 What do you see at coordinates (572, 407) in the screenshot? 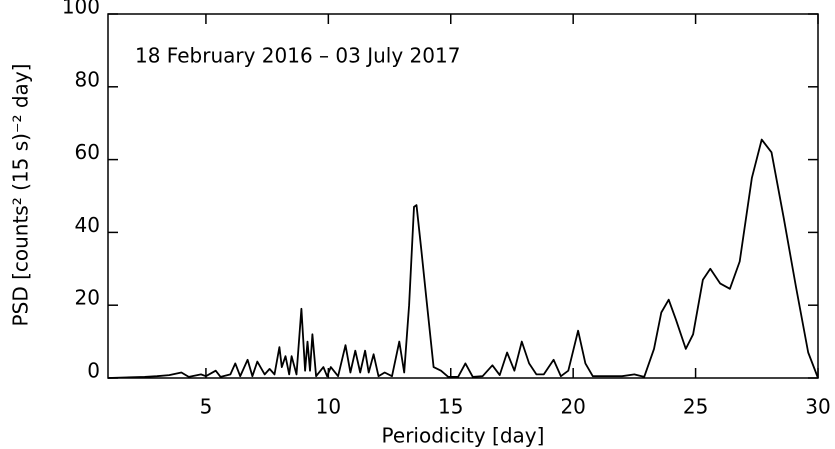
I see `x-tick-label: 20` at bounding box center [572, 407].